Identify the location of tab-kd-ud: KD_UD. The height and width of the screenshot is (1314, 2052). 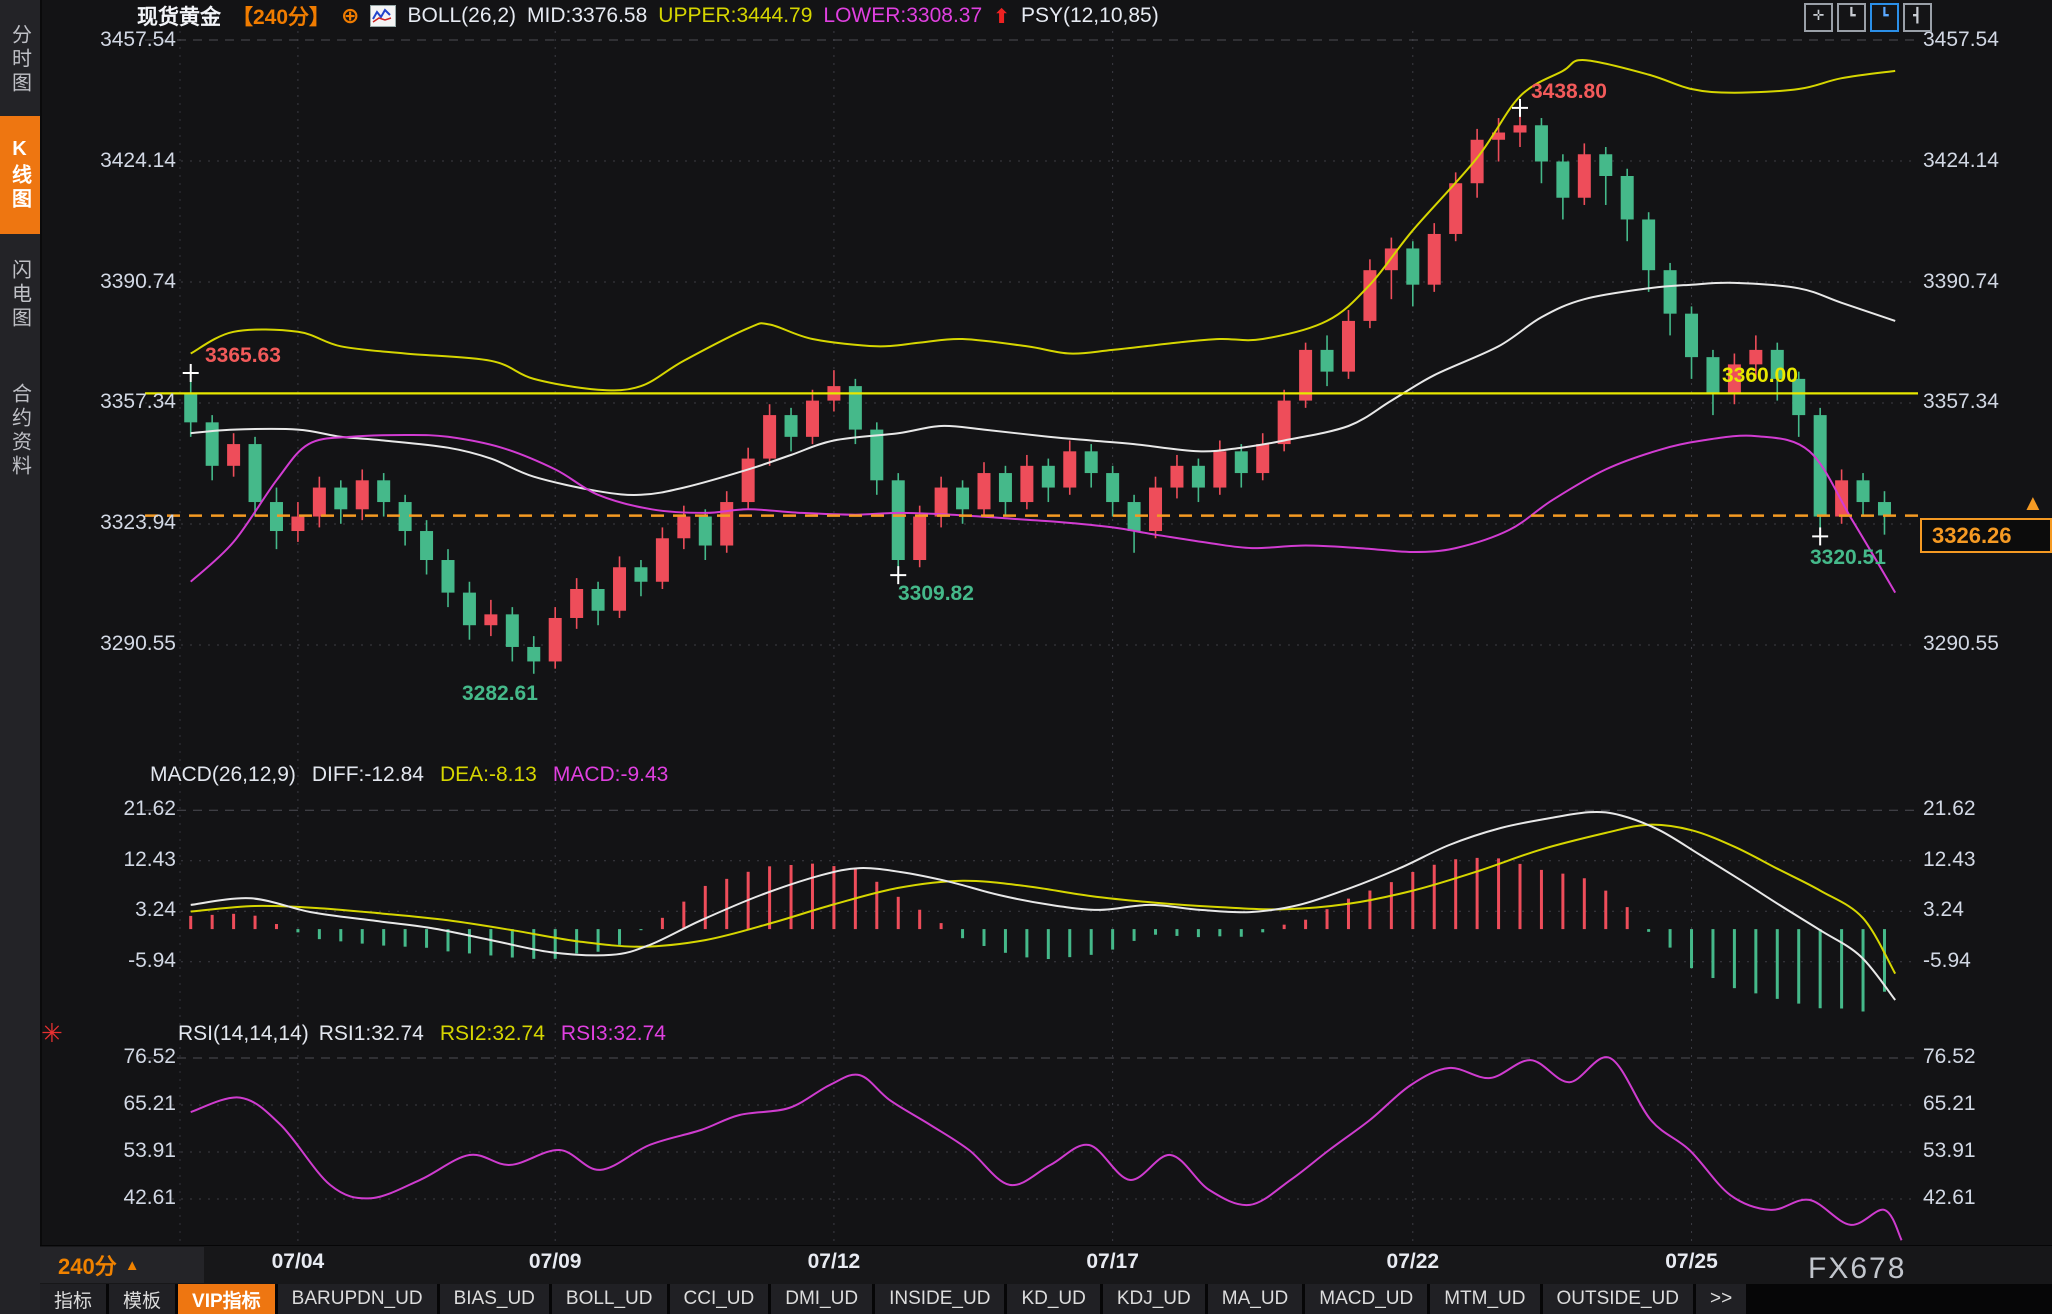
(1053, 1299).